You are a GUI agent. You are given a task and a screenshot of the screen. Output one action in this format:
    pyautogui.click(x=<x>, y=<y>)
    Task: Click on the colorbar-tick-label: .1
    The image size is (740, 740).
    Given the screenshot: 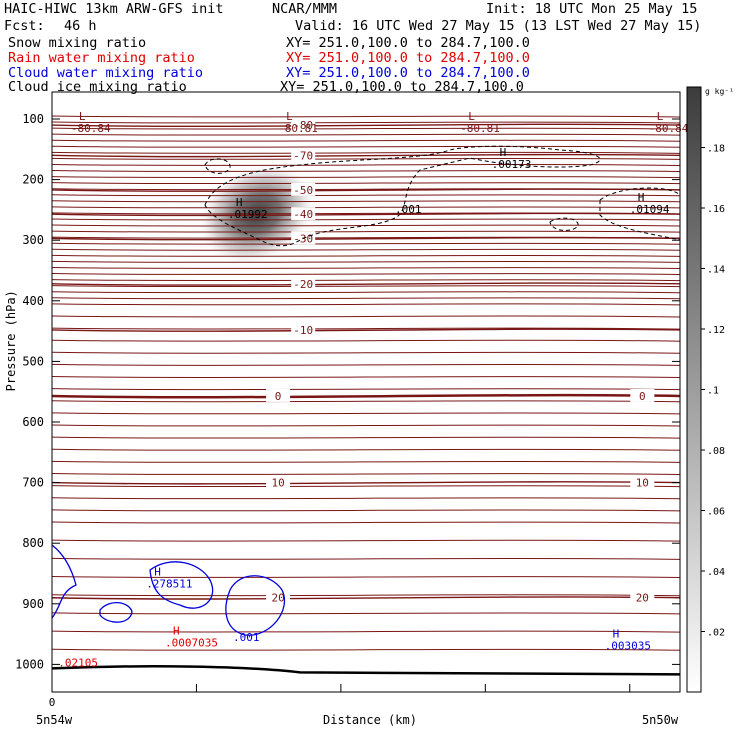 What is the action you would take?
    pyautogui.click(x=713, y=391)
    